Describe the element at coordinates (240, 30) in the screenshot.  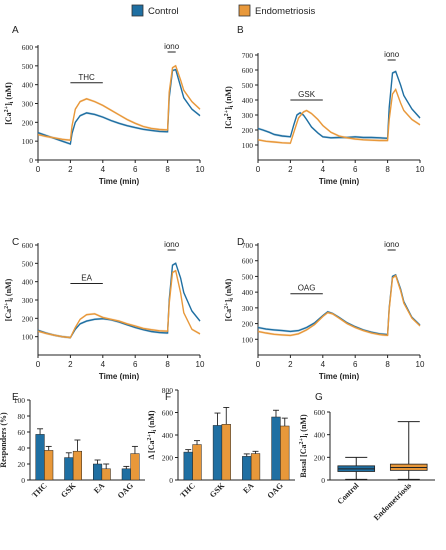
I see `panel-letter: B` at that location.